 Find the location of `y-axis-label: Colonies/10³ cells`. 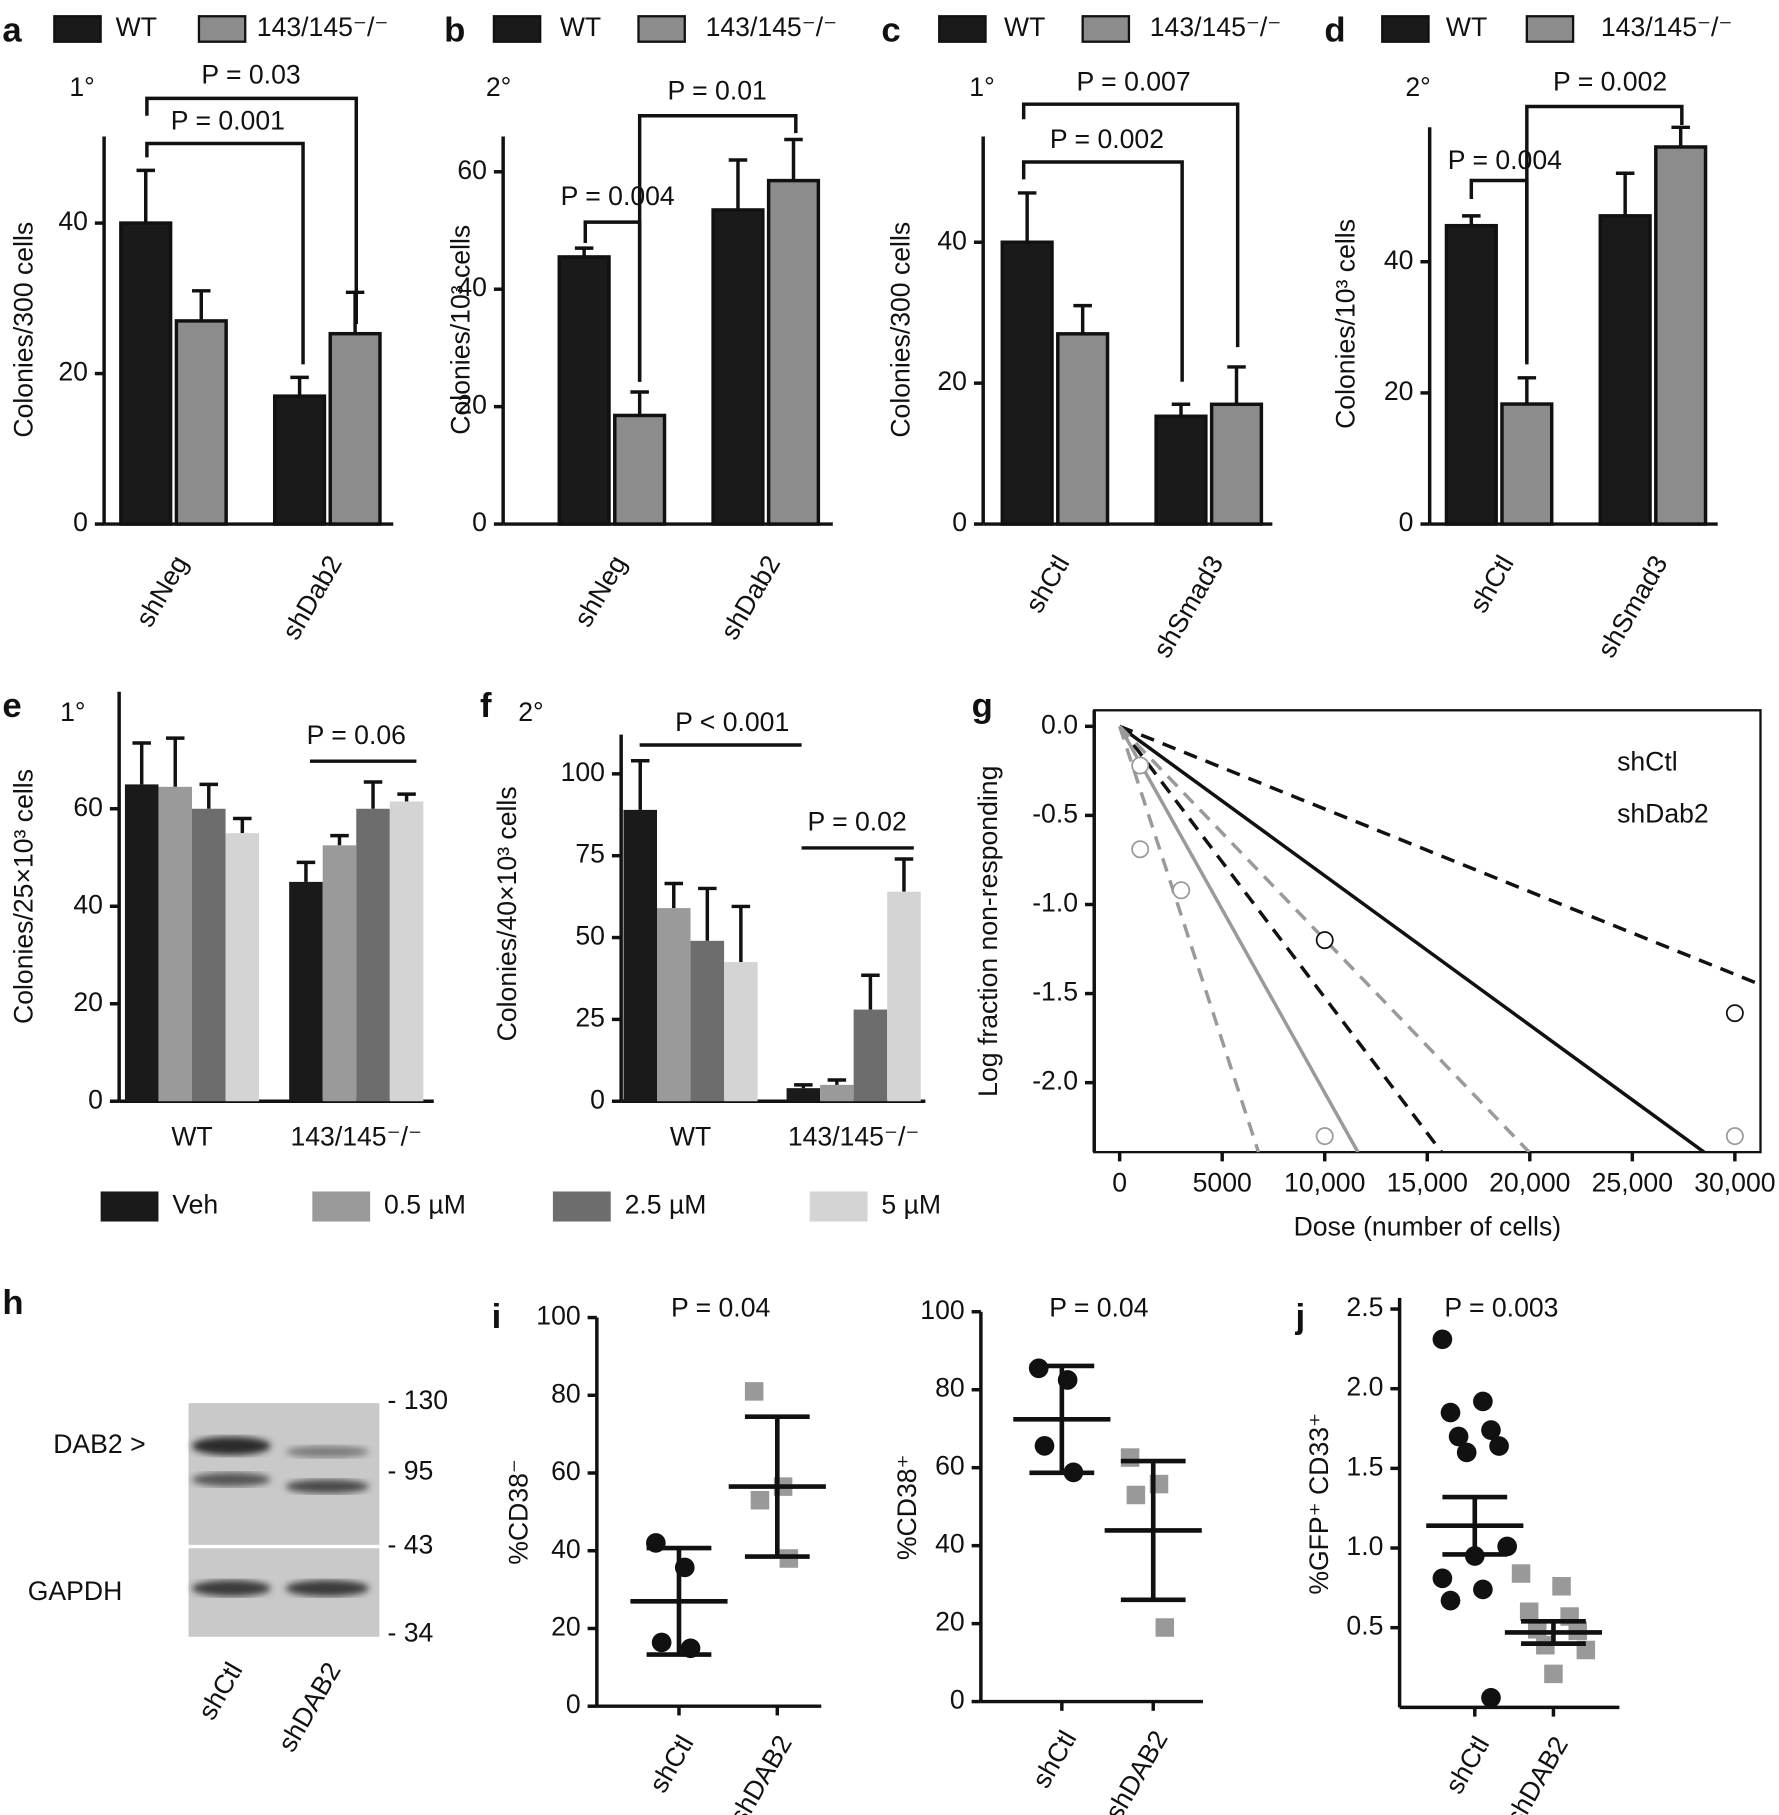

y-axis-label: Colonies/10³ cells is located at coordinates (461, 330).